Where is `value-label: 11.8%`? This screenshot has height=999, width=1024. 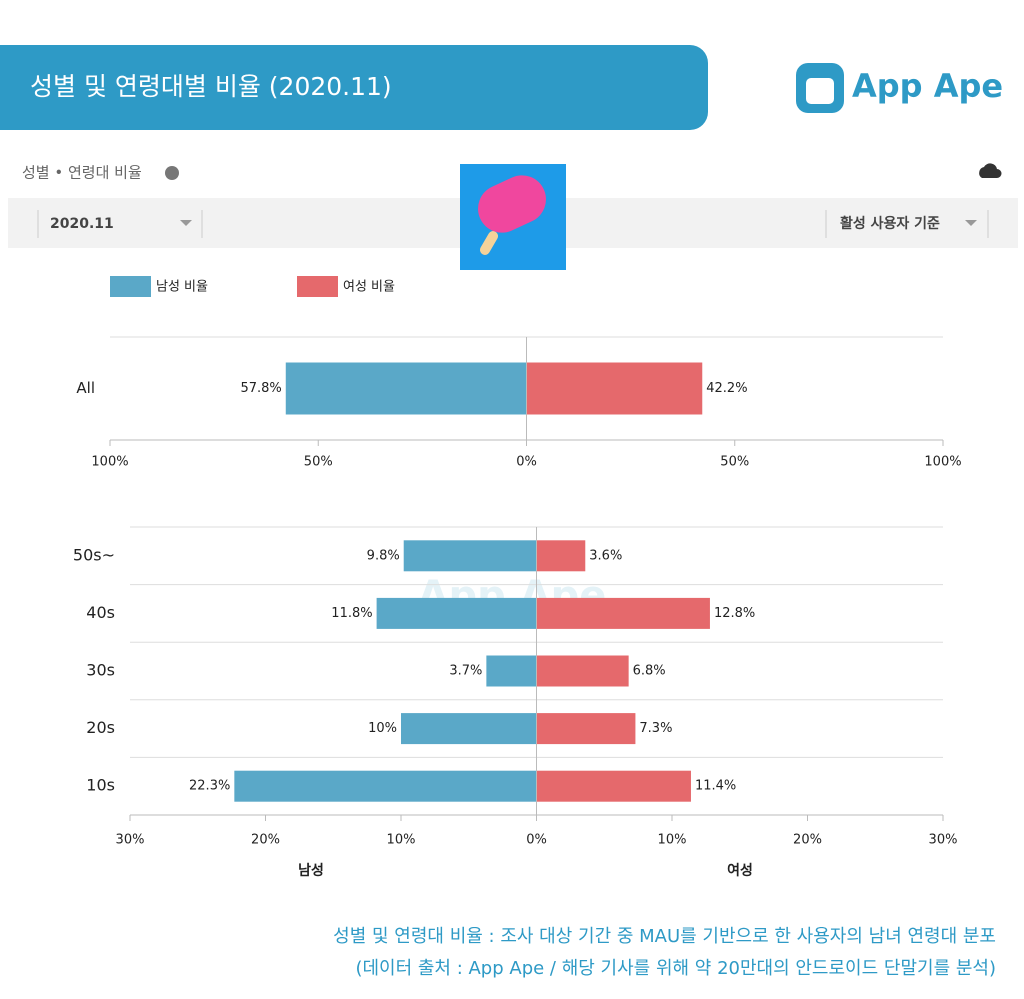
value-label: 11.8% is located at coordinates (351, 613).